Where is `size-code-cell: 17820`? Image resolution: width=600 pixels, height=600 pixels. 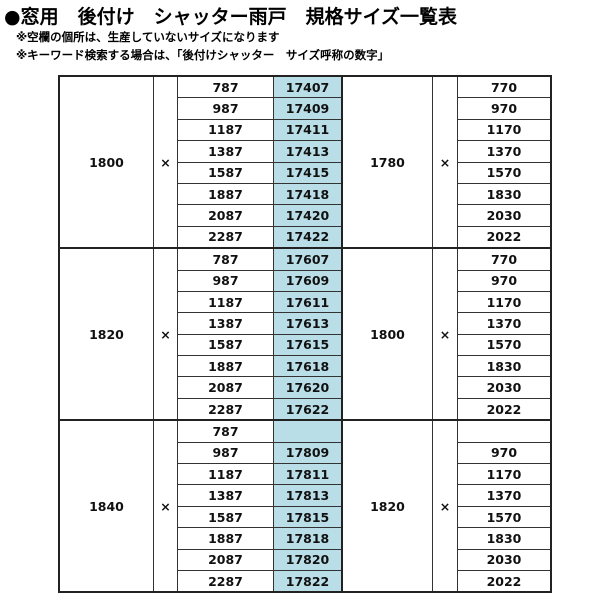 size-code-cell: 17820 is located at coordinates (308, 559).